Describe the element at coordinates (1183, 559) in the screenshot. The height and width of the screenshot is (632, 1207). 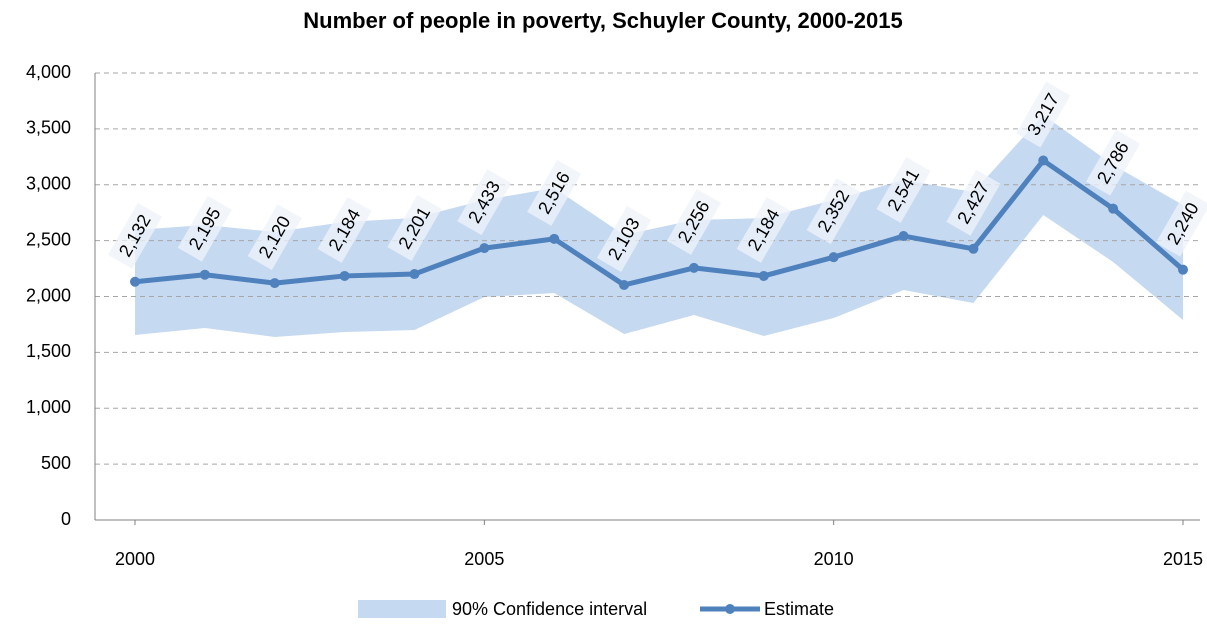
I see `x-tick-label: 2015` at that location.